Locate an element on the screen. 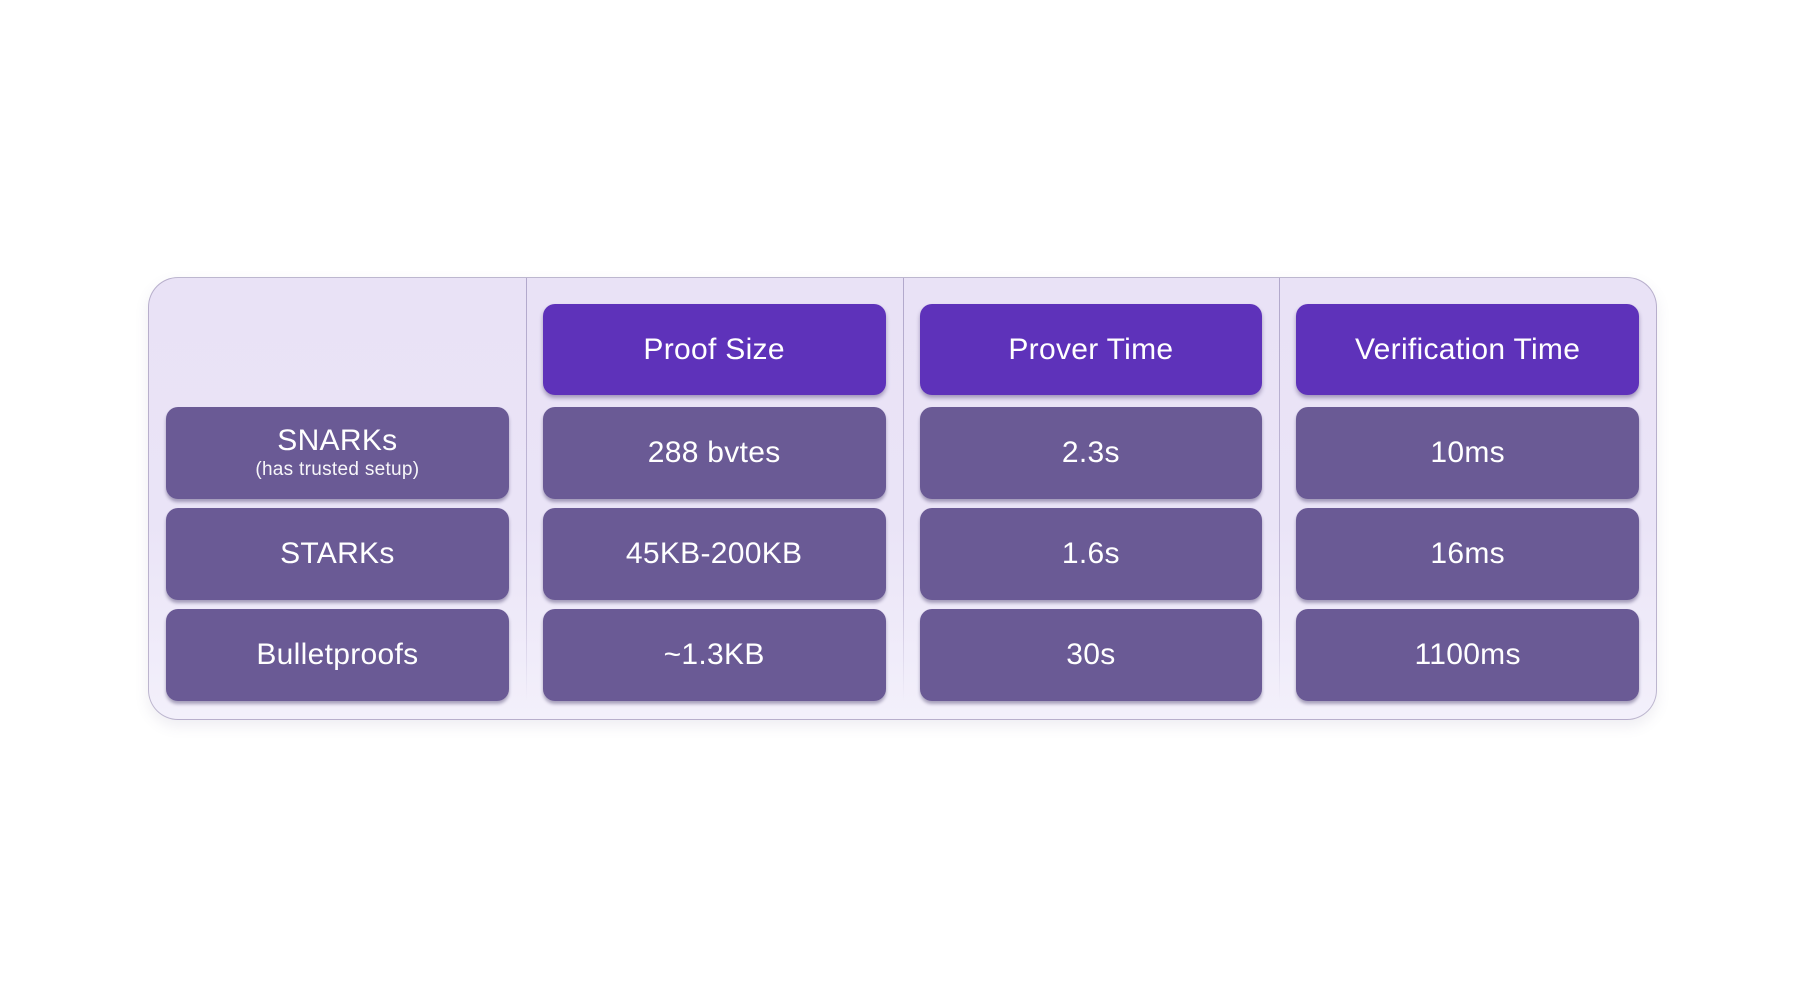  column-prover-time: Prover Time 2.3s 1.6s 30s is located at coordinates (1091, 499).